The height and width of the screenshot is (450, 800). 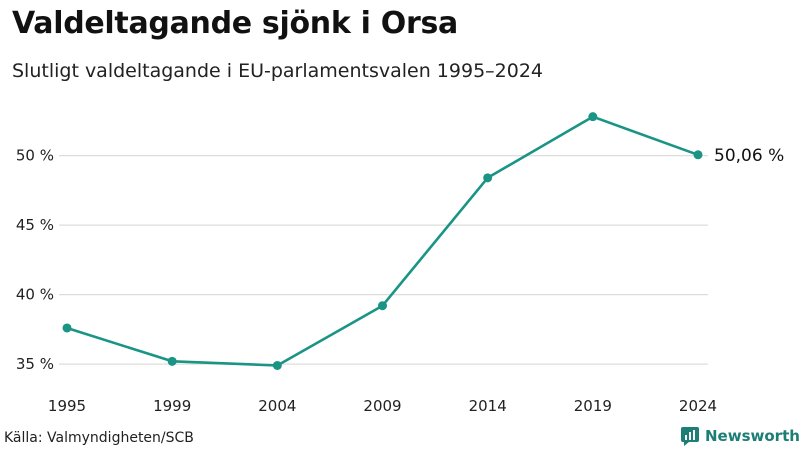 I want to click on y-tick-label-50: 50 %, so click(x=35, y=156).